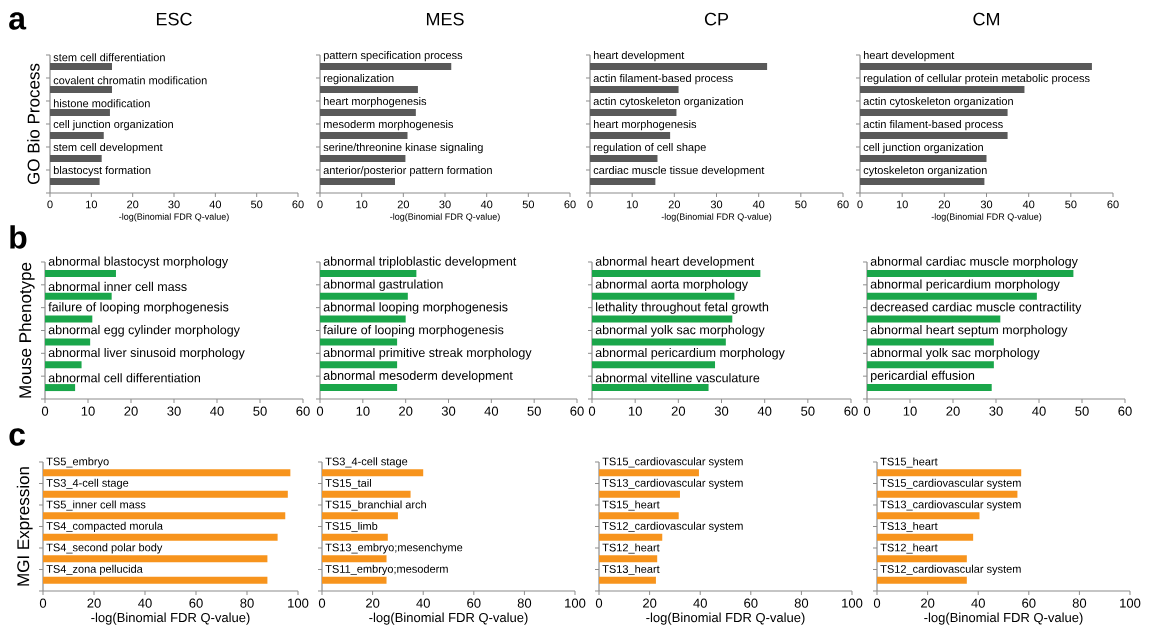 The image size is (1155, 644). What do you see at coordinates (403, 148) in the screenshot?
I see `y-tick-label: serine/threonine kinase signaling` at bounding box center [403, 148].